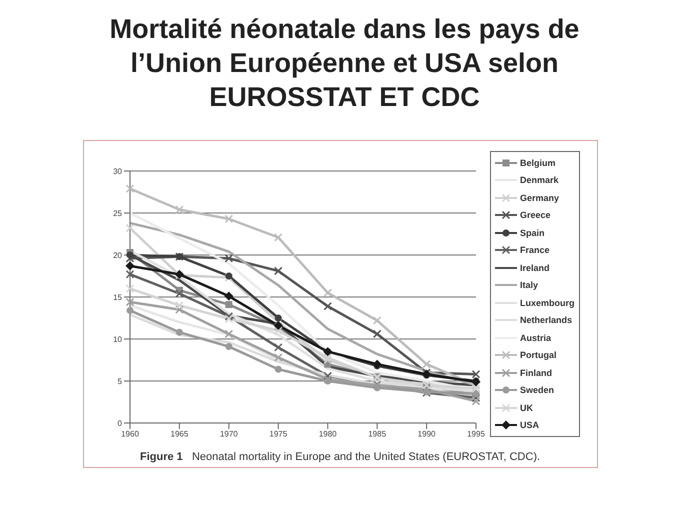 The image size is (689, 517). Describe the element at coordinates (536, 337) in the screenshot. I see `legend-label: Austria` at that location.